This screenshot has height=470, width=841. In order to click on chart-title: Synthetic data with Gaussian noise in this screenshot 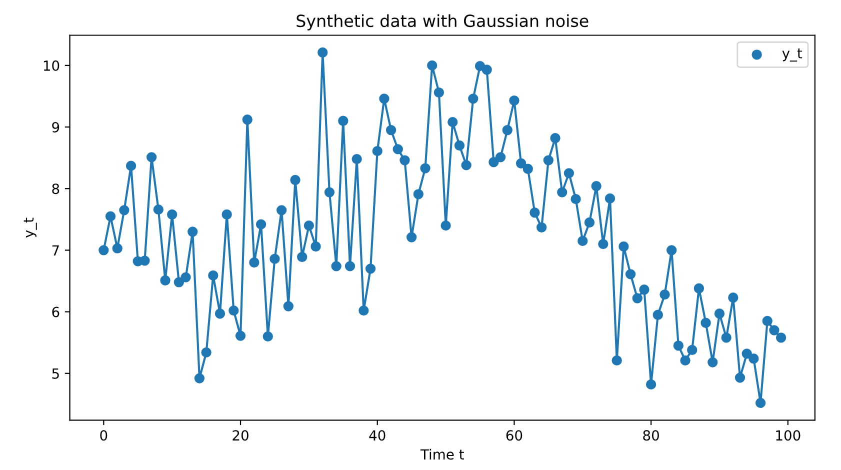, I will do `click(442, 22)`.